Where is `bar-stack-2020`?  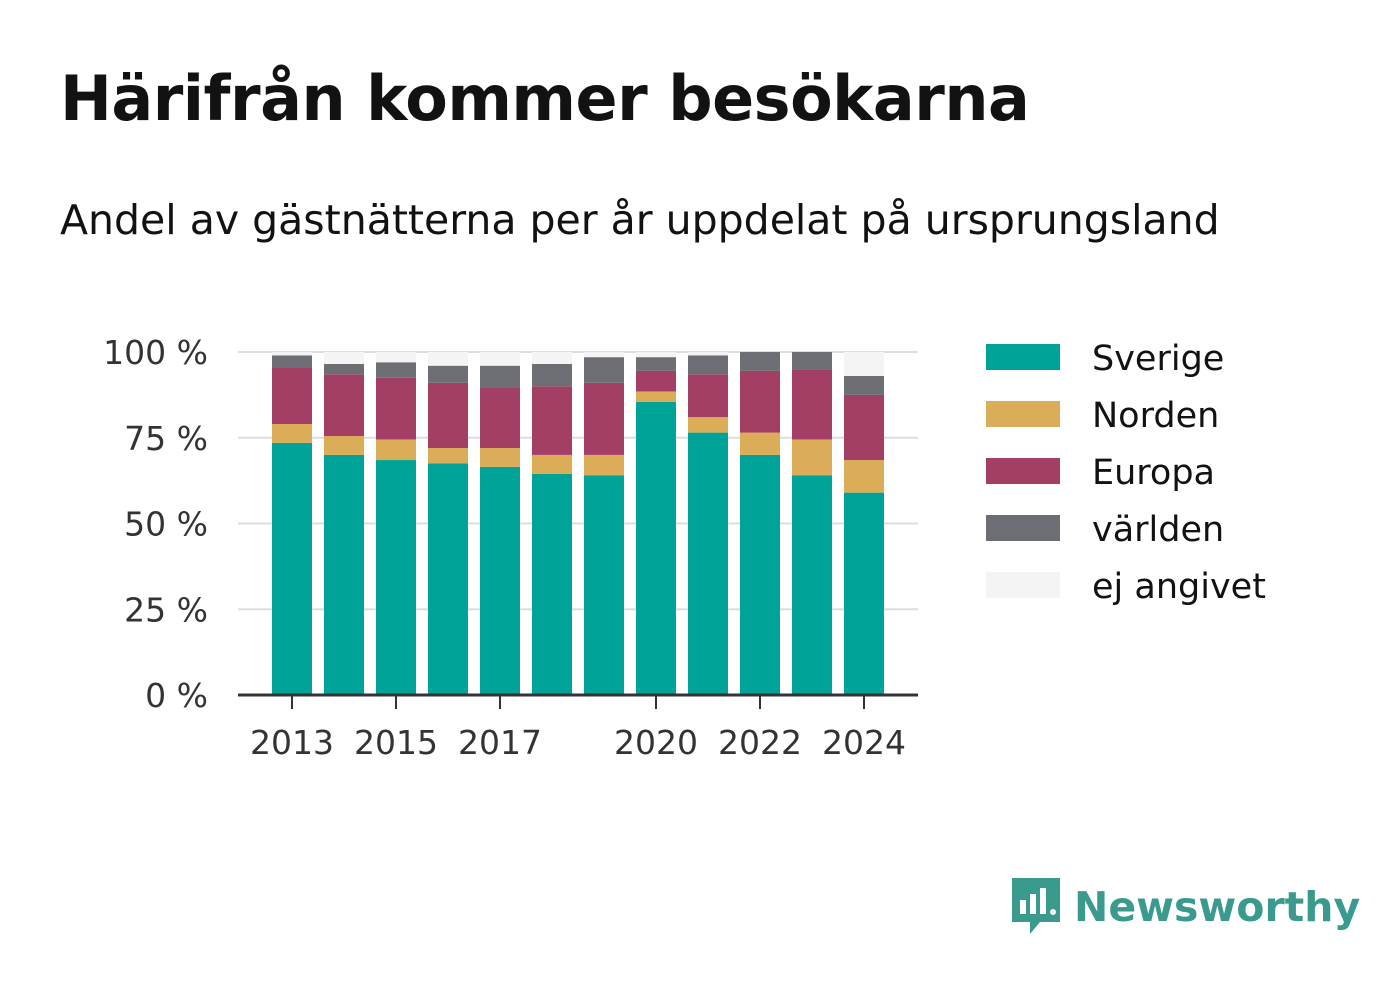
bar-stack-2020 is located at coordinates (656, 523).